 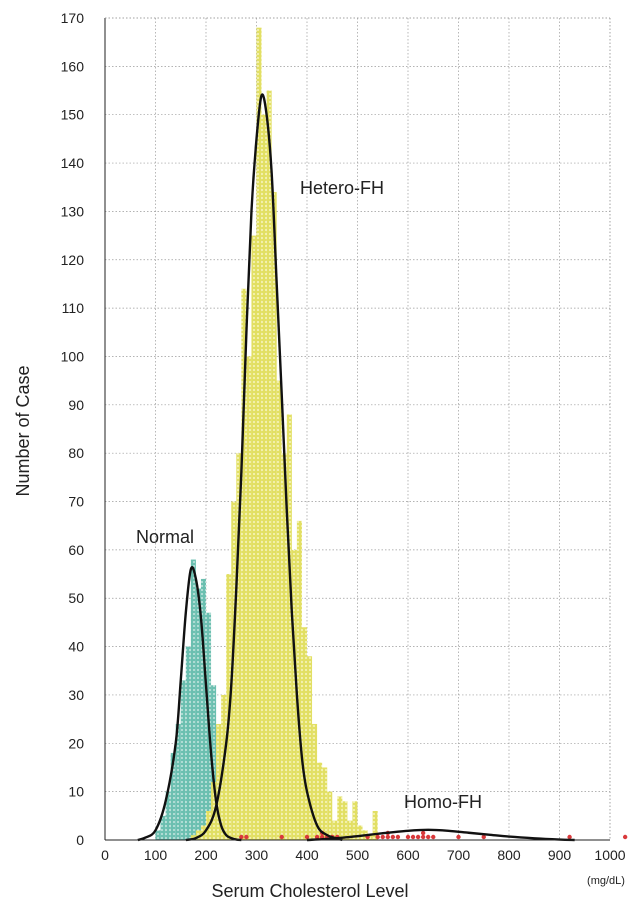 I want to click on annotation-normal: Normal, so click(x=165, y=537).